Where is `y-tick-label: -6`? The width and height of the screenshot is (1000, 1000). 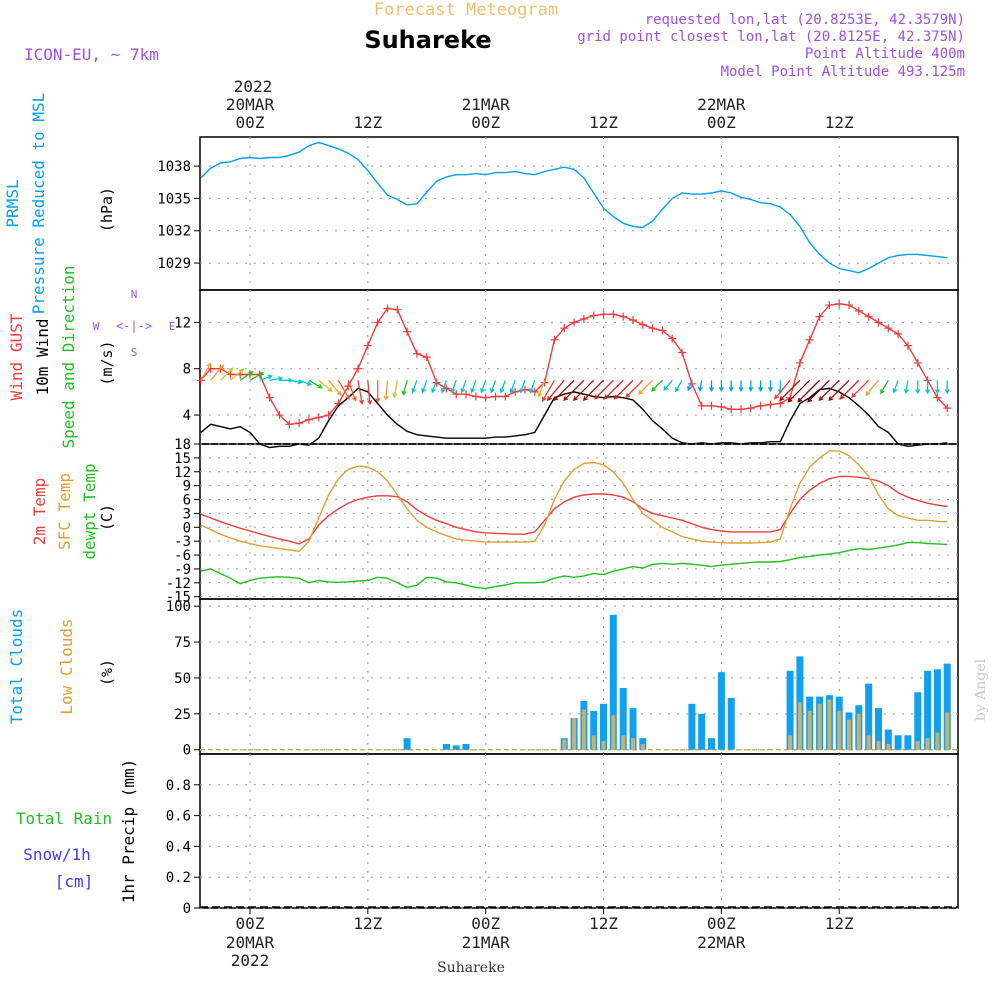
y-tick-label: -6 is located at coordinates (182, 556).